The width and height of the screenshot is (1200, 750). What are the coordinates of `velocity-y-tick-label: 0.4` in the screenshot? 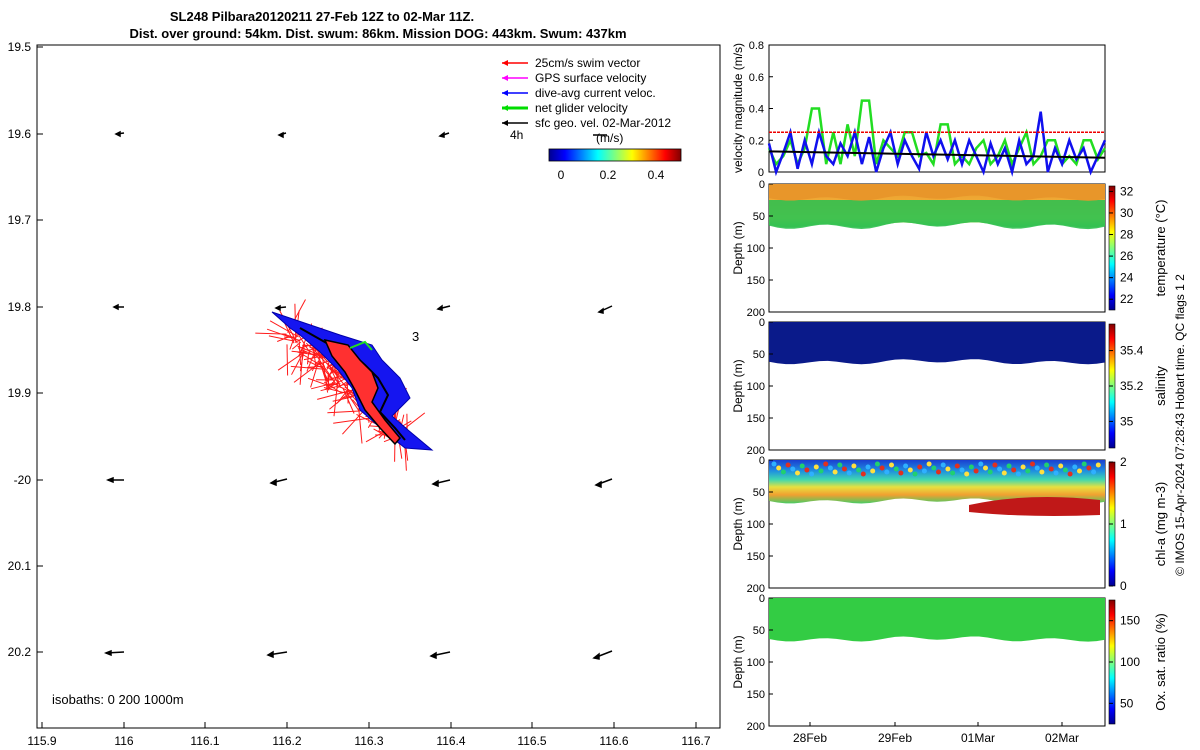 It's located at (756, 110).